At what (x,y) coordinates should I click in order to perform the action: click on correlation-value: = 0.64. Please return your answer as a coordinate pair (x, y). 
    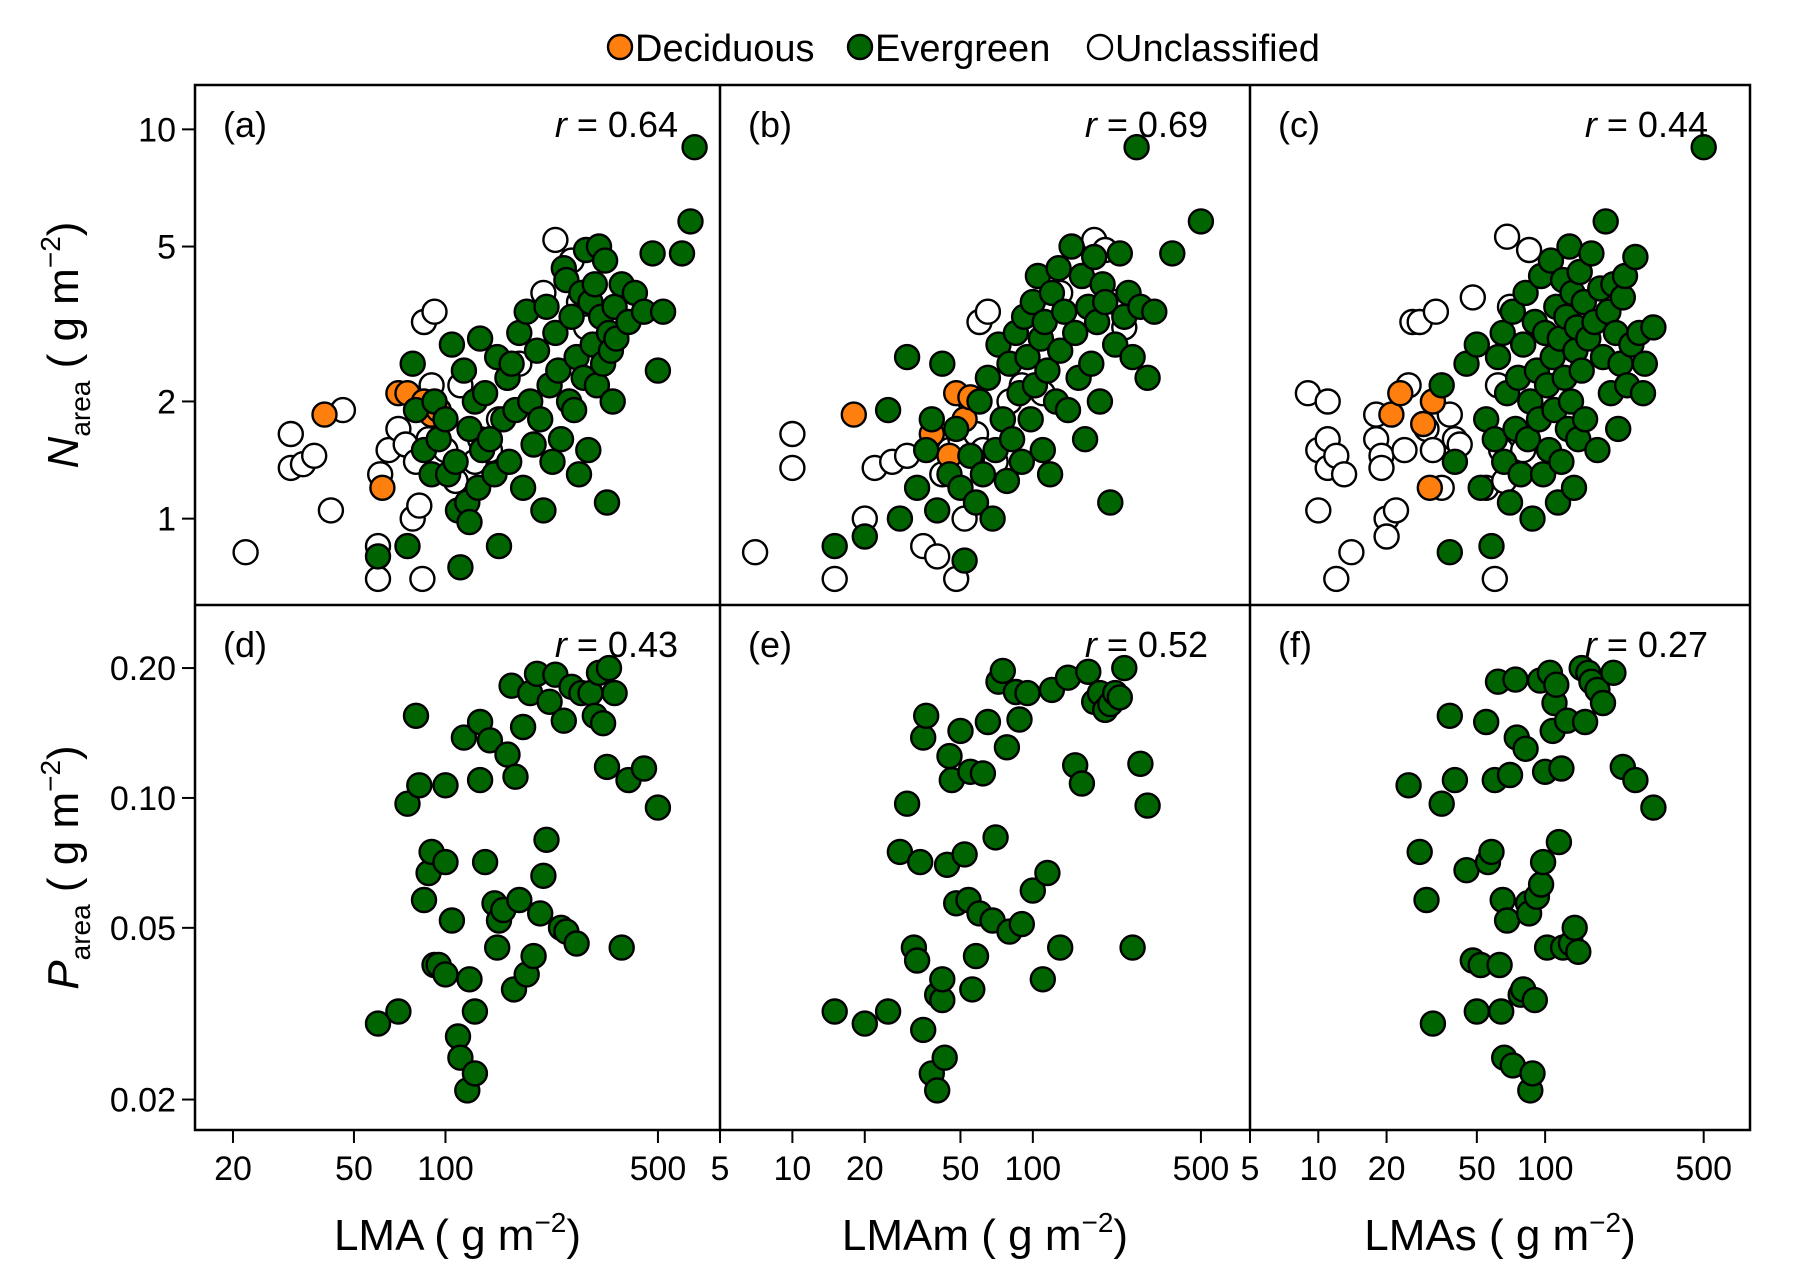
    Looking at the image, I should click on (622, 124).